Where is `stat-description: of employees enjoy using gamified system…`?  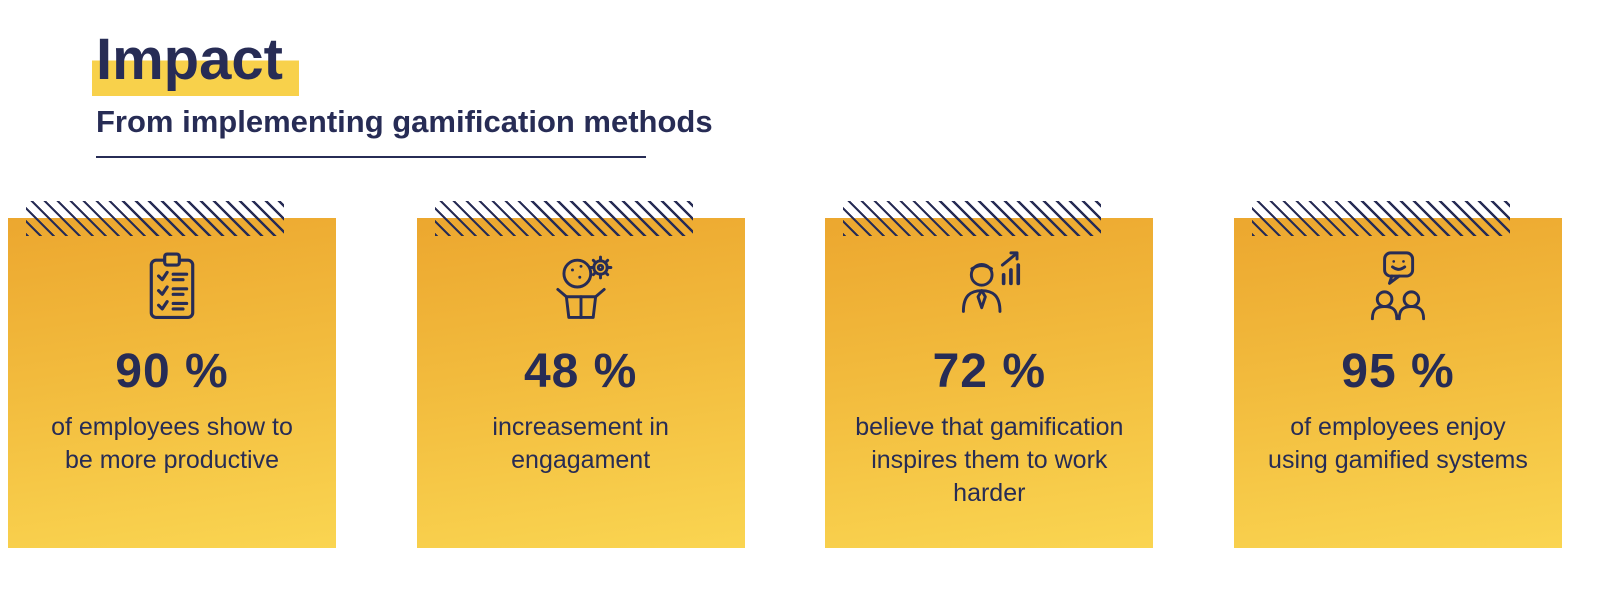 stat-description: of employees enjoy using gamified system… is located at coordinates (1398, 443).